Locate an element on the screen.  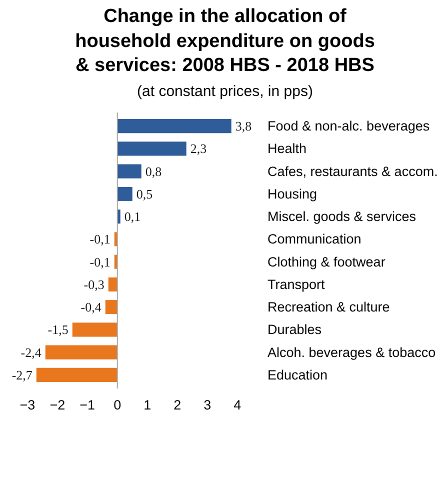
x-tick-label: −2 is located at coordinates (58, 405).